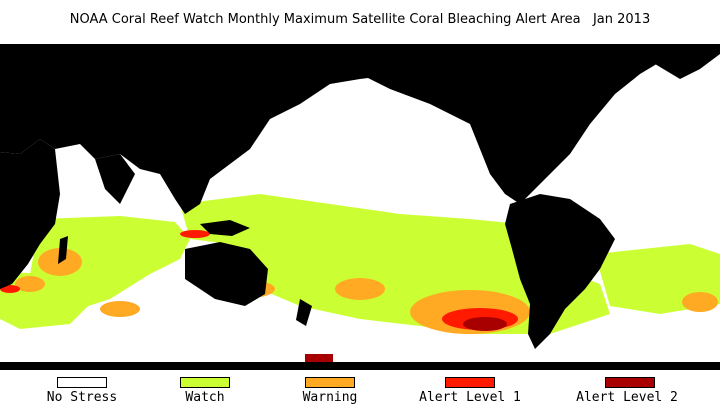 The image size is (720, 411). Describe the element at coordinates (304, 312) in the screenshot. I see `land-new-zealand` at that location.